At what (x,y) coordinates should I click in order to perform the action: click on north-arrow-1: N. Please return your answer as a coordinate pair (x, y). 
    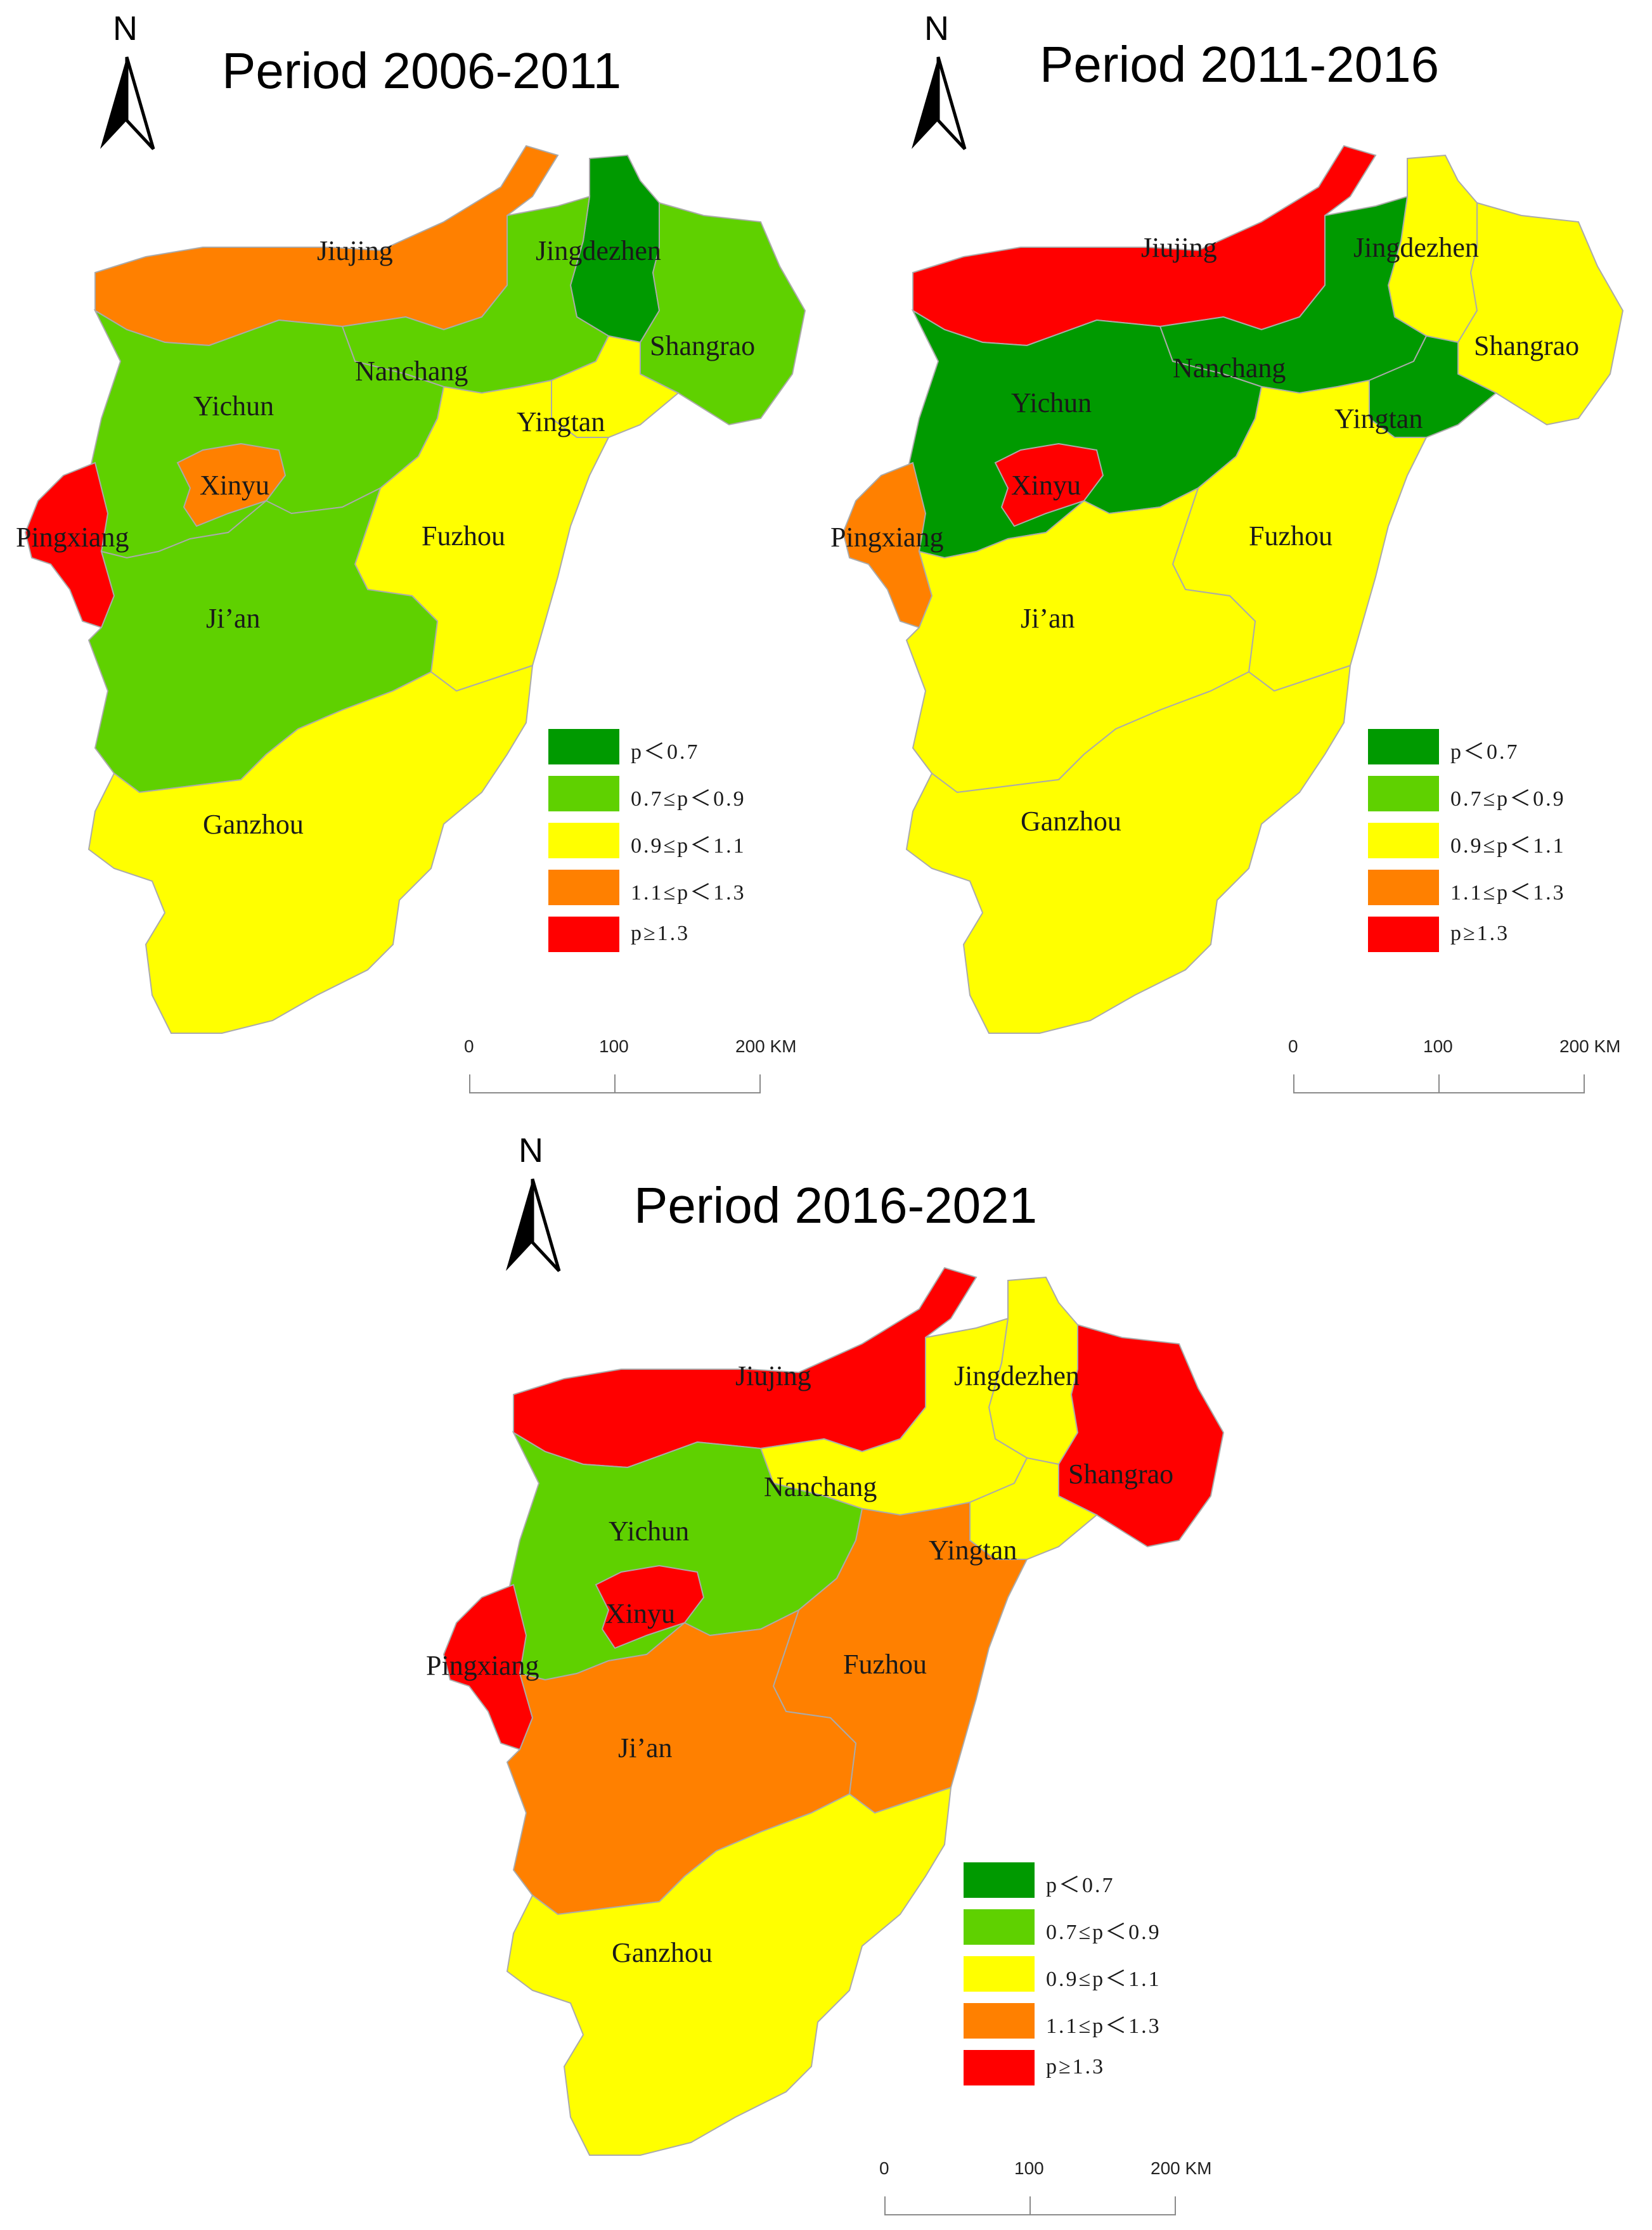
    Looking at the image, I should click on (126, 81).